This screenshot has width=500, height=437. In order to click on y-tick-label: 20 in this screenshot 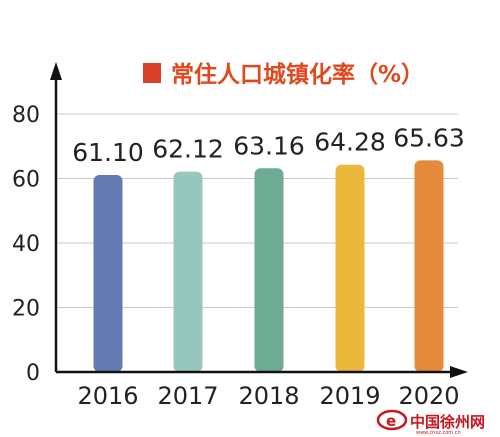, I will do `click(26, 309)`.